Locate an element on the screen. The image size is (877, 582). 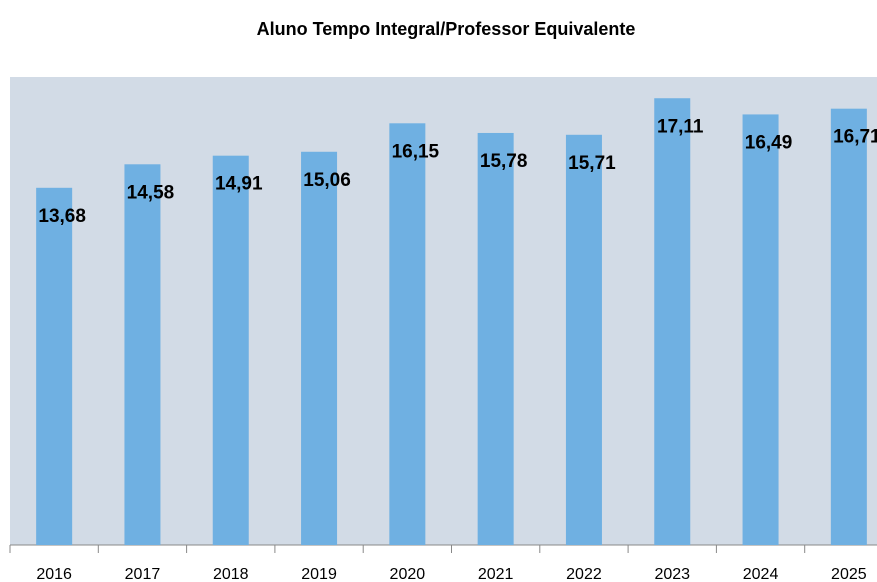
data-label: 16,15 is located at coordinates (416, 151).